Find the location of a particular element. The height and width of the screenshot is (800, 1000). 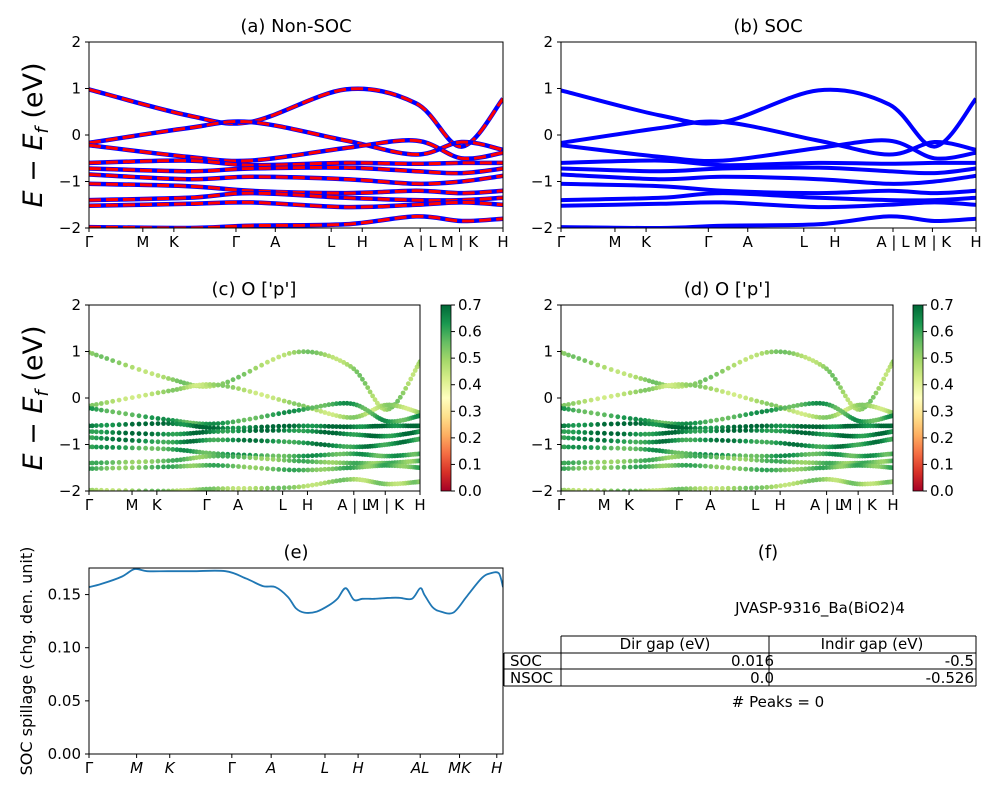

x-tick-label: Γ is located at coordinates (206, 505).